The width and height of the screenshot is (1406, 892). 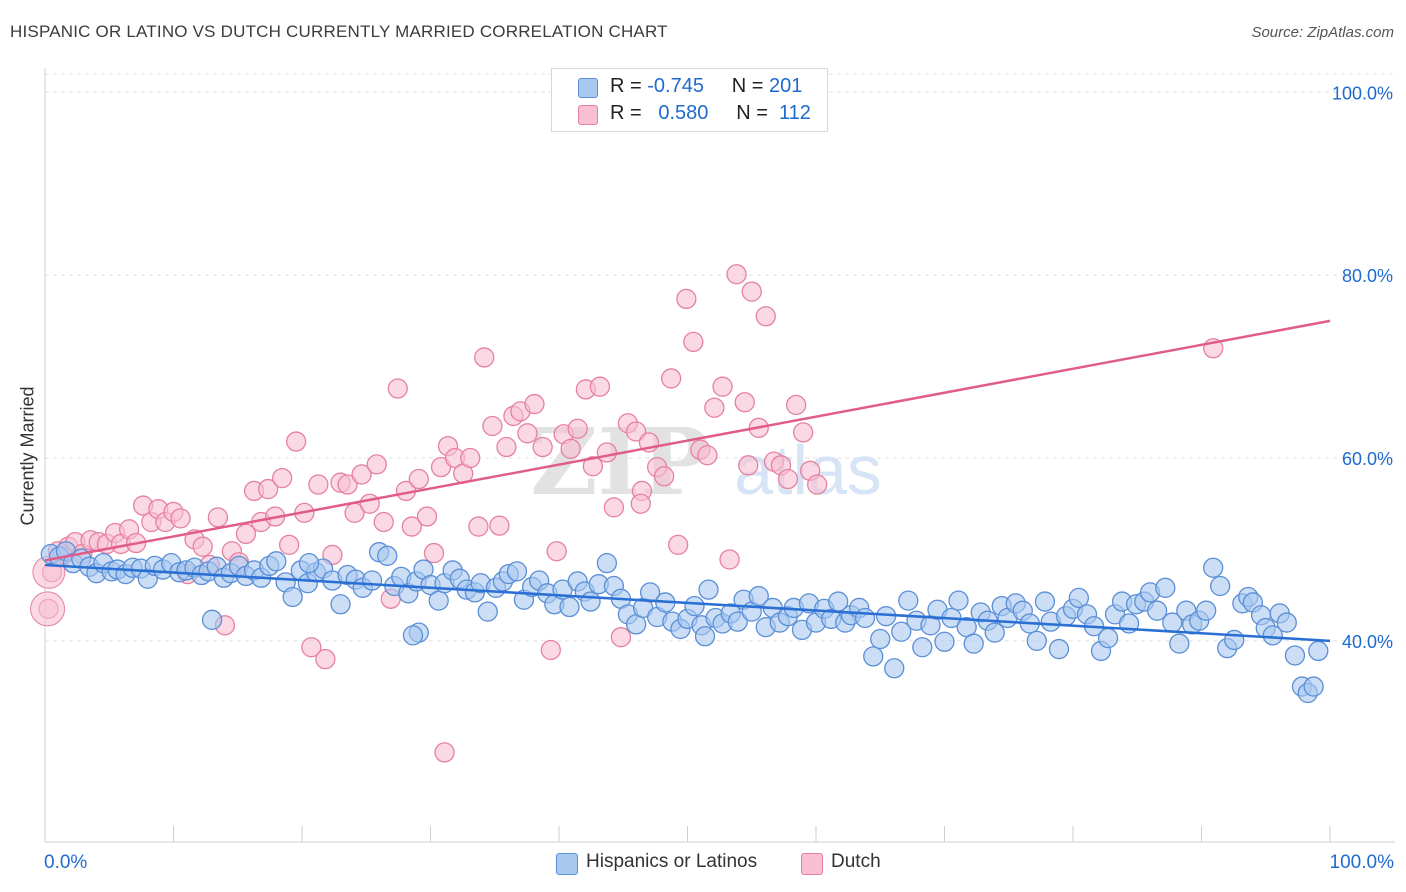 What do you see at coordinates (1367, 276) in the screenshot?
I see `y-tick-label-80: 80.0%` at bounding box center [1367, 276].